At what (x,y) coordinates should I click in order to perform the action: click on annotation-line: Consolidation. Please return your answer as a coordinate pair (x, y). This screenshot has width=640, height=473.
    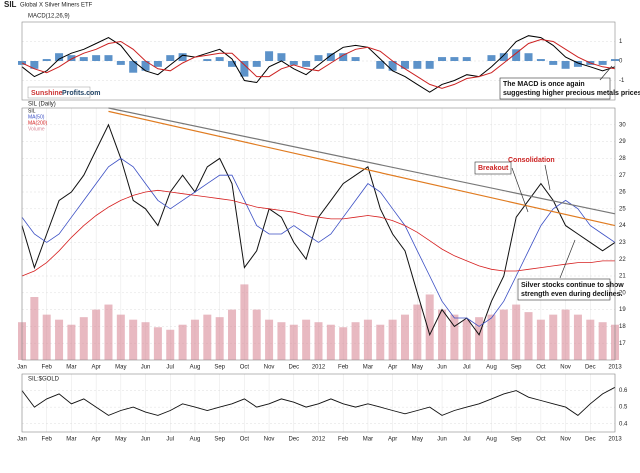
    Looking at the image, I should click on (531, 160).